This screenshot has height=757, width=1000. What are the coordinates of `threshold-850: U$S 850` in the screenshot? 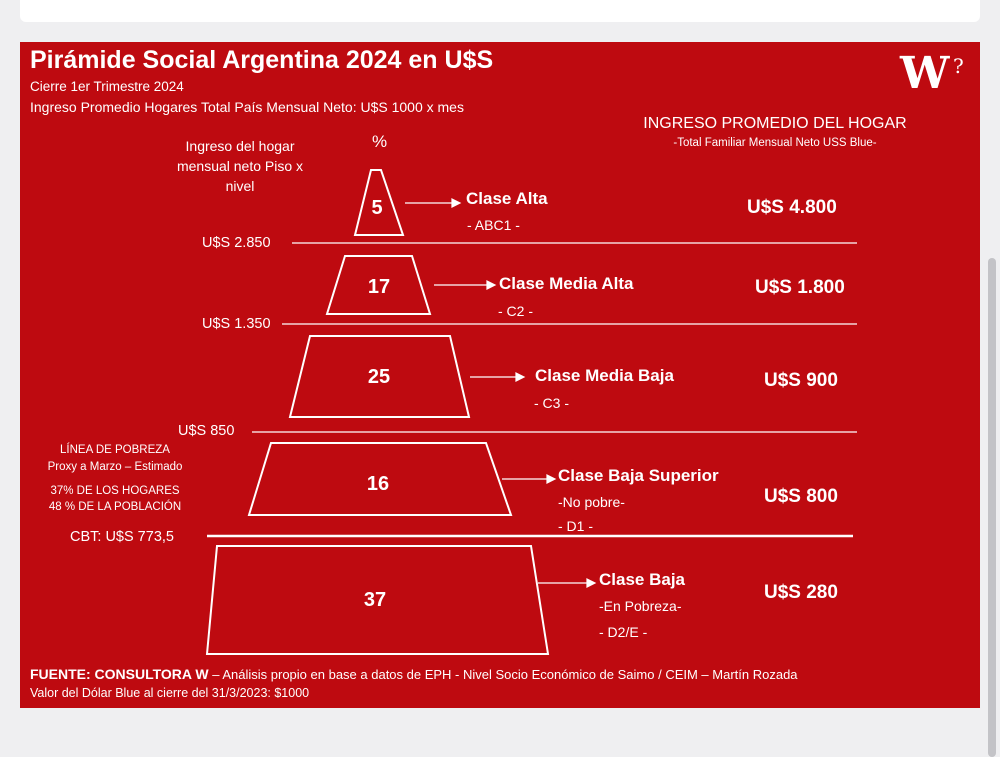 It's located at (206, 431).